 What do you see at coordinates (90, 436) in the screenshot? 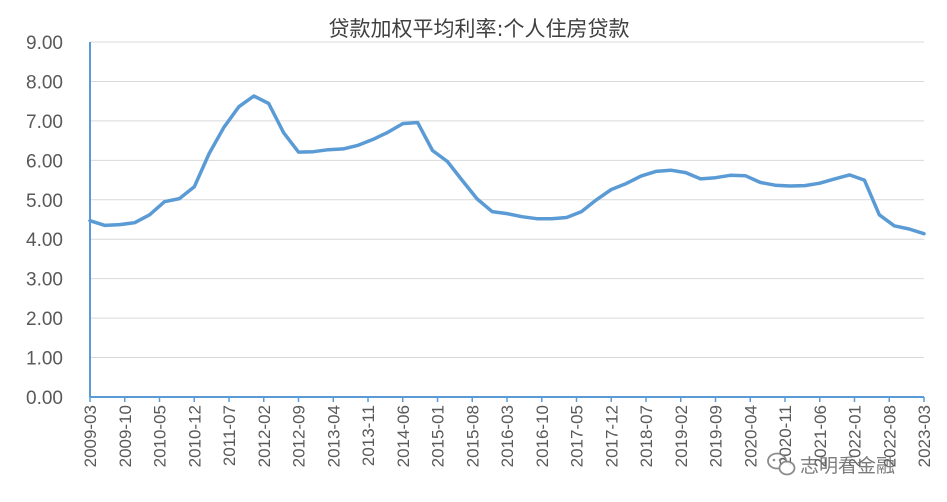
I see `x-tick-label: 2009-03` at bounding box center [90, 436].